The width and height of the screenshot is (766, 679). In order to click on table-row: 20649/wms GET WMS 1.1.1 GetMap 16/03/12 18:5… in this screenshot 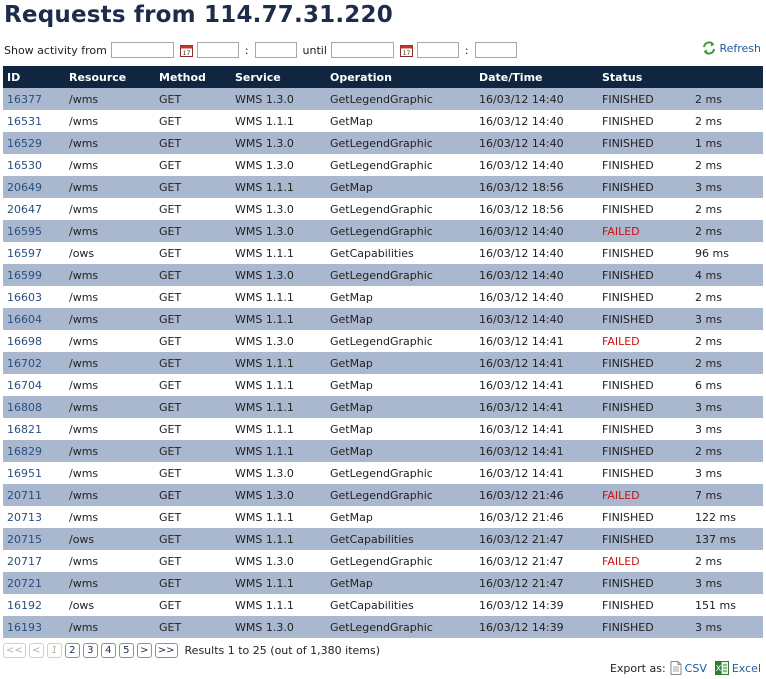, I will do `click(383, 187)`.